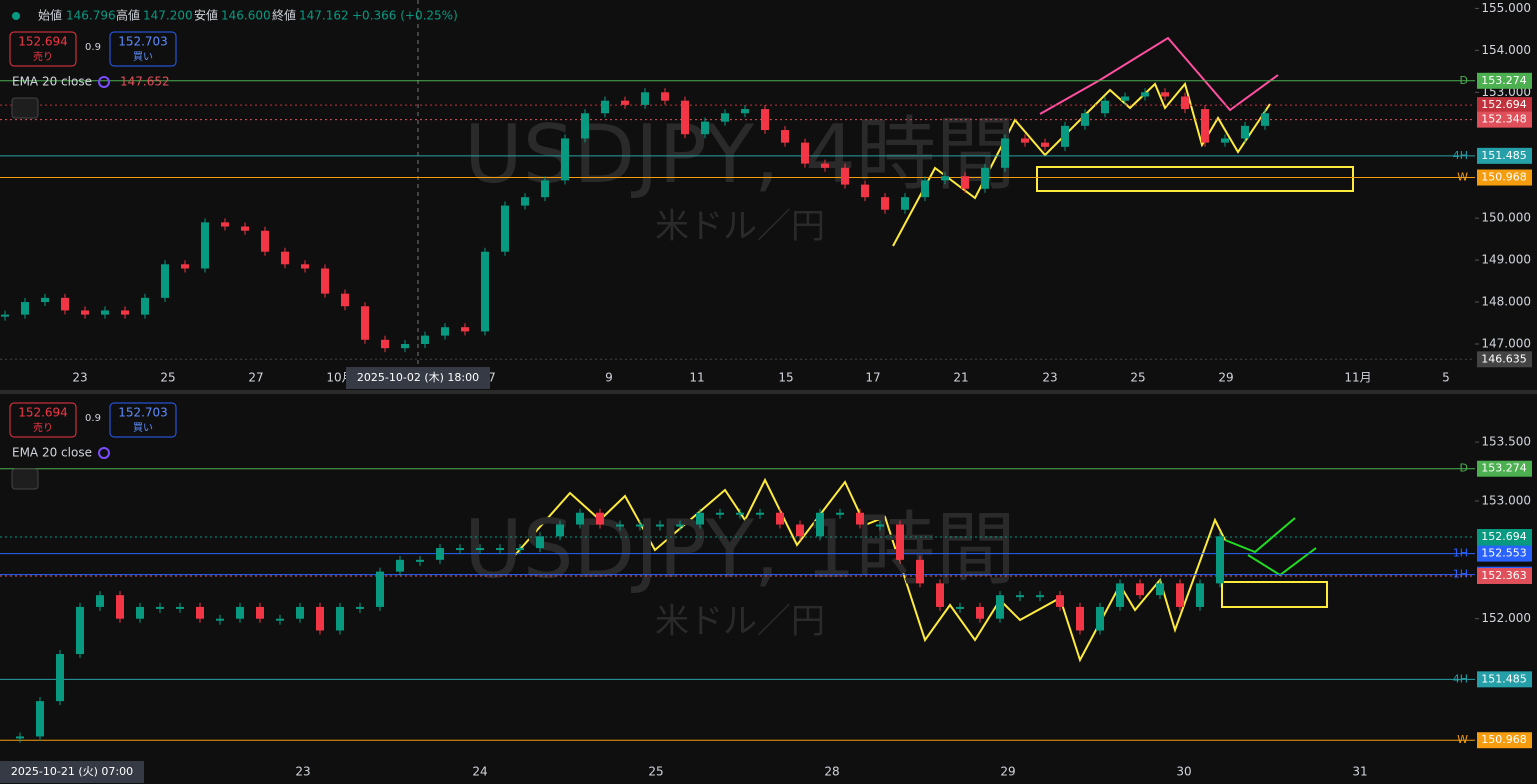 Image resolution: width=1537 pixels, height=784 pixels. I want to click on ohlc-value: 146.600, so click(246, 16).